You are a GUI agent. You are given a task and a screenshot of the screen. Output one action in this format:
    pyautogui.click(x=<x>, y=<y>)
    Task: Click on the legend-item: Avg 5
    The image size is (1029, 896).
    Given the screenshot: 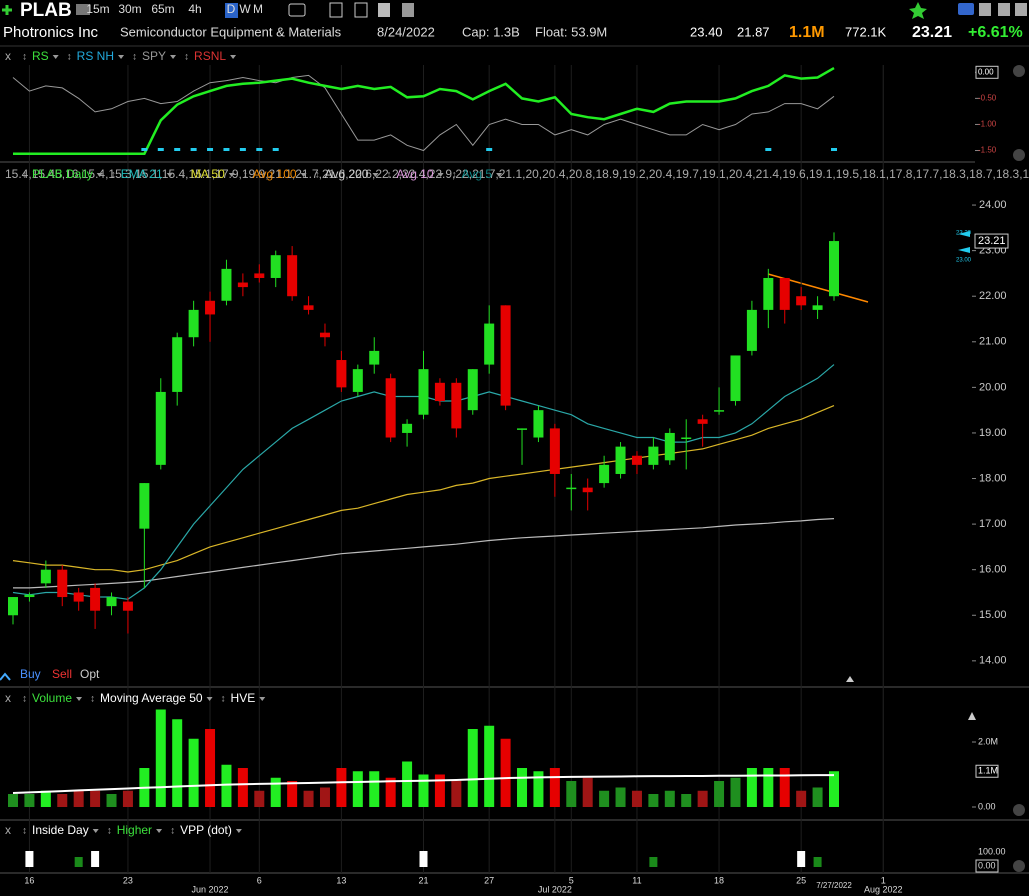 What is the action you would take?
    pyautogui.click(x=477, y=174)
    